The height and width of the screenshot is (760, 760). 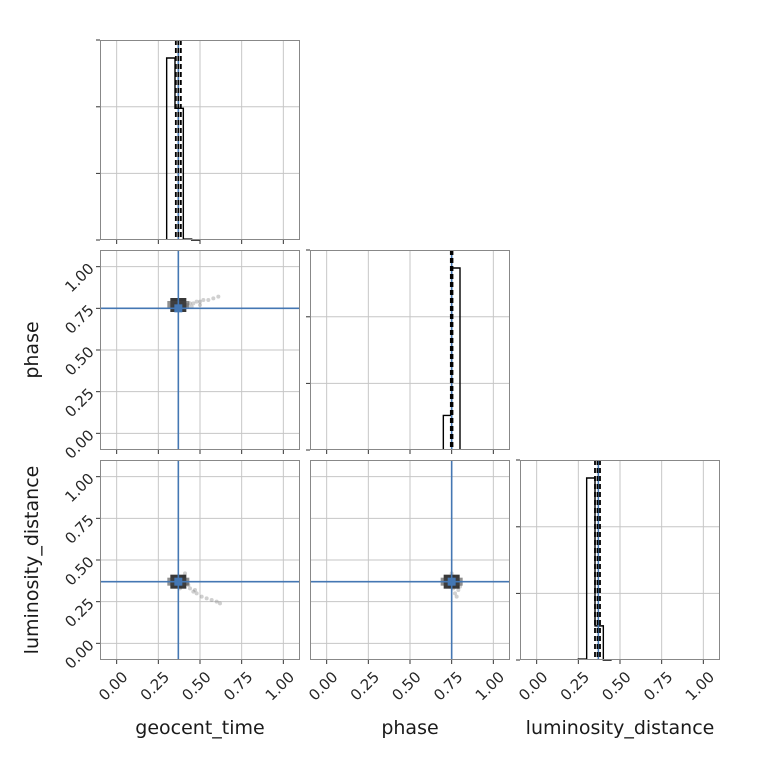 I want to click on scatter-panel-phase-vs-luminosity_distance, so click(x=410, y=562).